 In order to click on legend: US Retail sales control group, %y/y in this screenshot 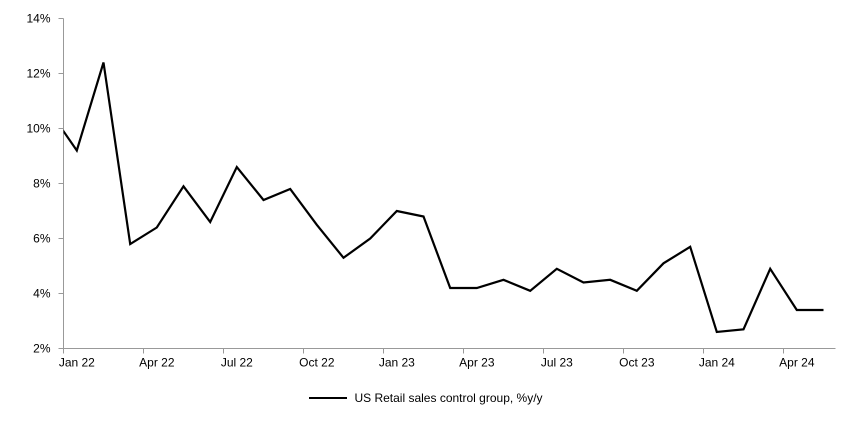, I will do `click(426, 398)`.